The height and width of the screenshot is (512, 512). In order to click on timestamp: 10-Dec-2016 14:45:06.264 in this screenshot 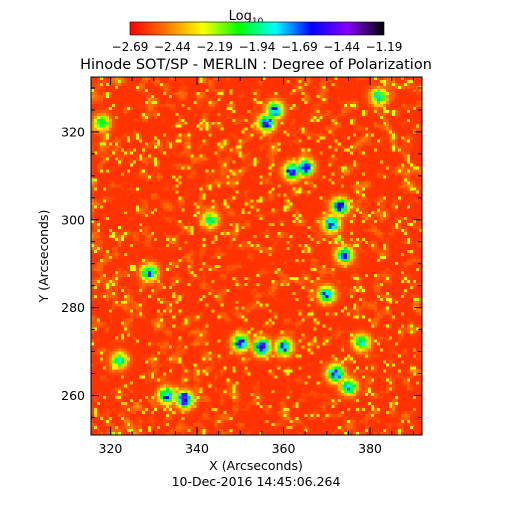, I will do `click(256, 481)`.